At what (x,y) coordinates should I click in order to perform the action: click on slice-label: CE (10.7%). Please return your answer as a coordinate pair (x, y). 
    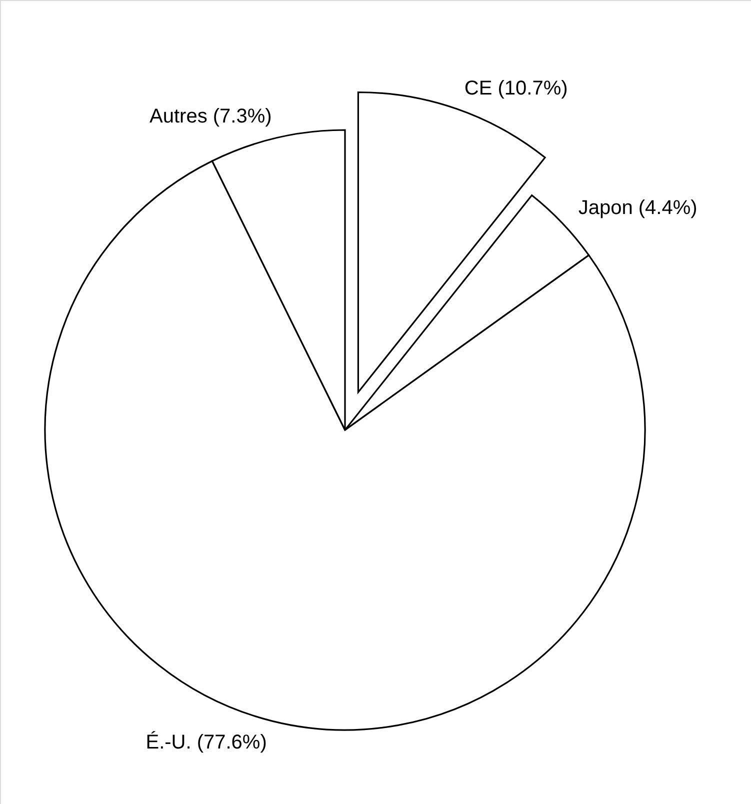
    Looking at the image, I should click on (516, 88).